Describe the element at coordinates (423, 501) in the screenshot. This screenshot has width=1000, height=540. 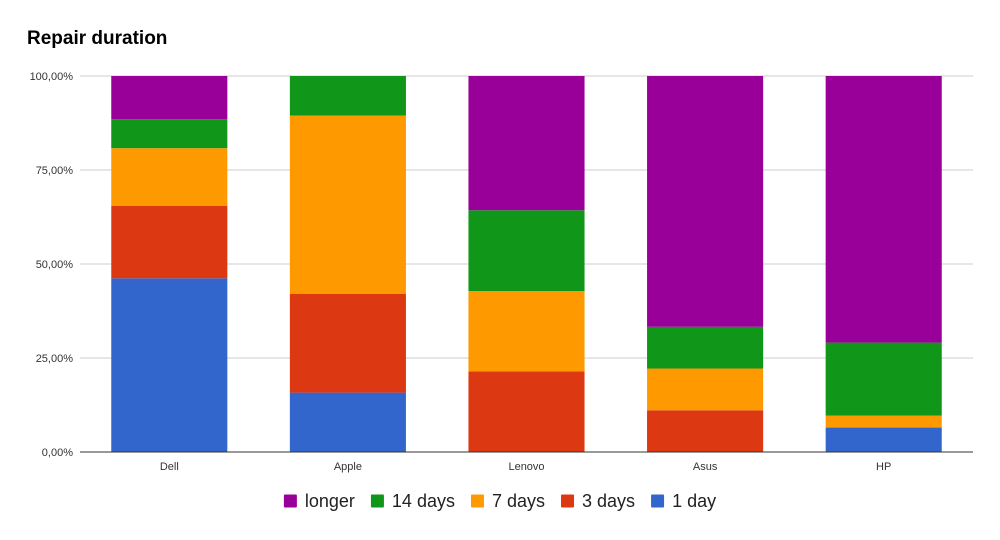
I see `legend-label: 14 days` at that location.